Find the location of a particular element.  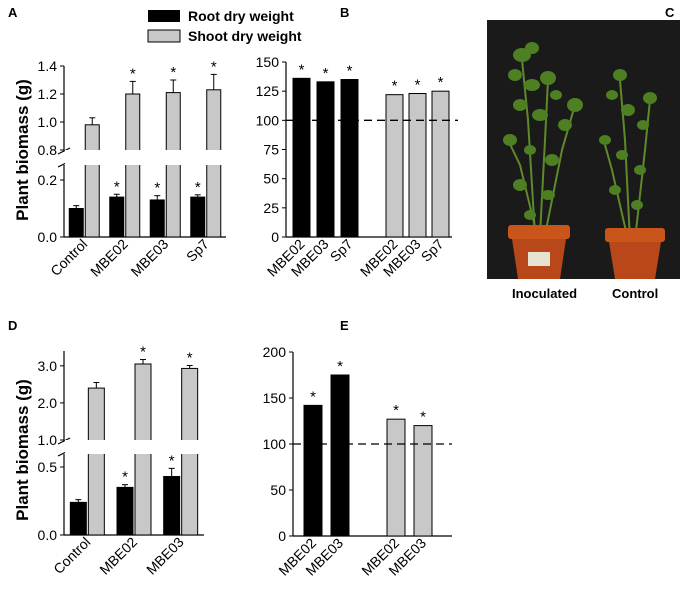

panel-letter-a: A is located at coordinates (13, 12).